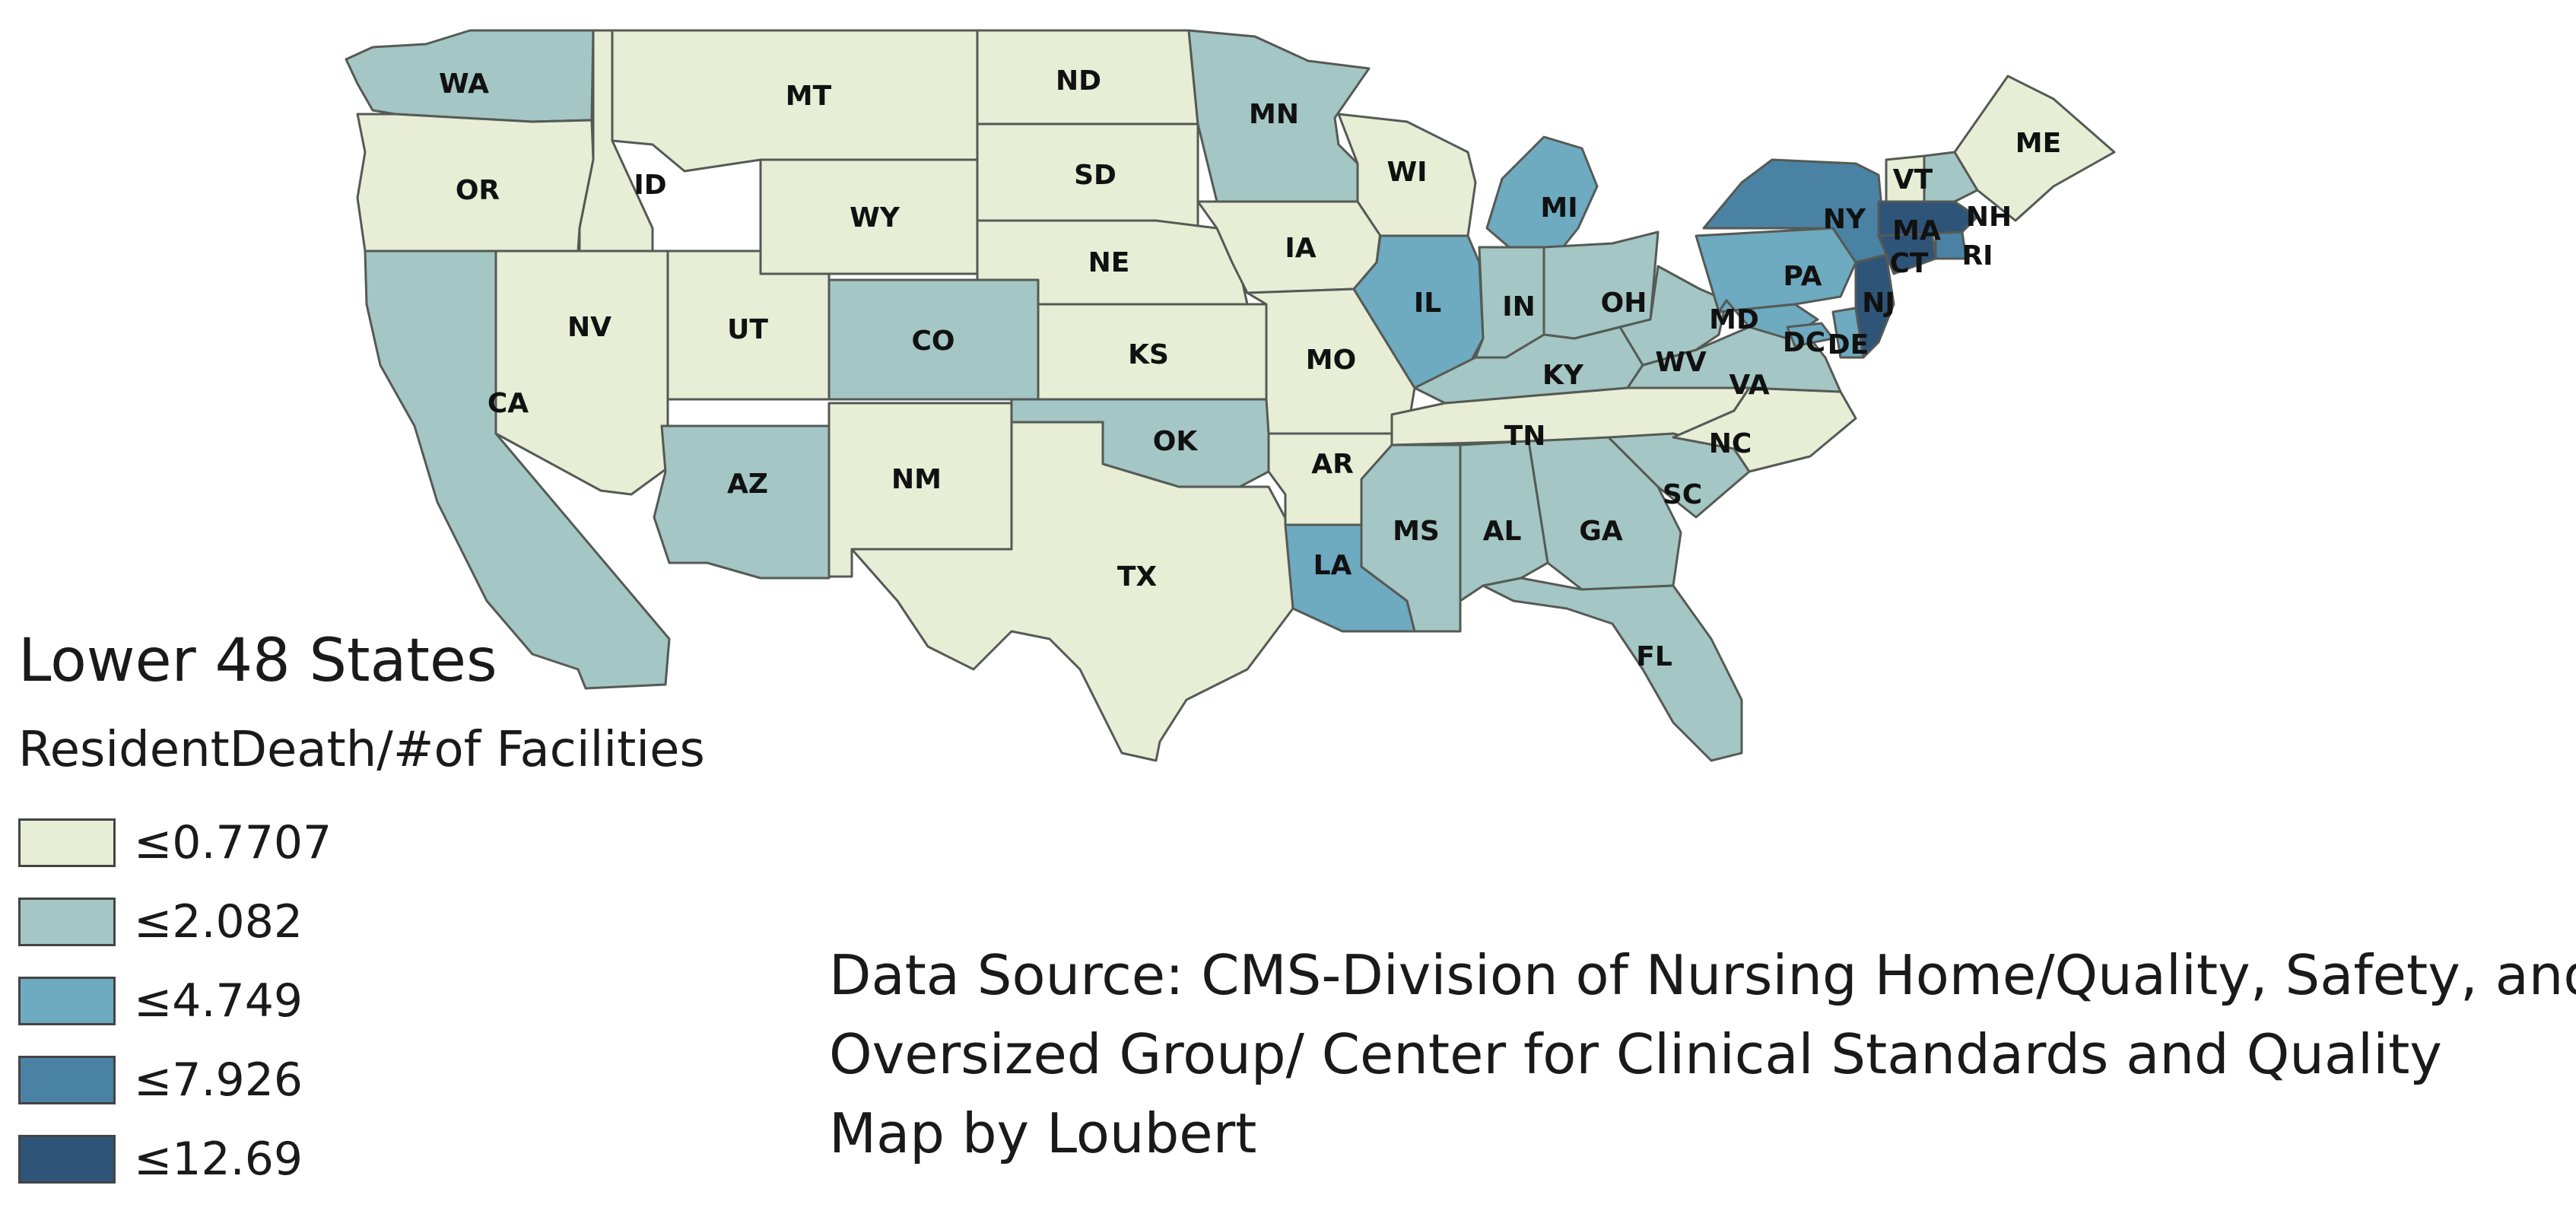 Image resolution: width=2576 pixels, height=1217 pixels. Describe the element at coordinates (1078, 81) in the screenshot. I see `state-label-nd: ND` at that location.